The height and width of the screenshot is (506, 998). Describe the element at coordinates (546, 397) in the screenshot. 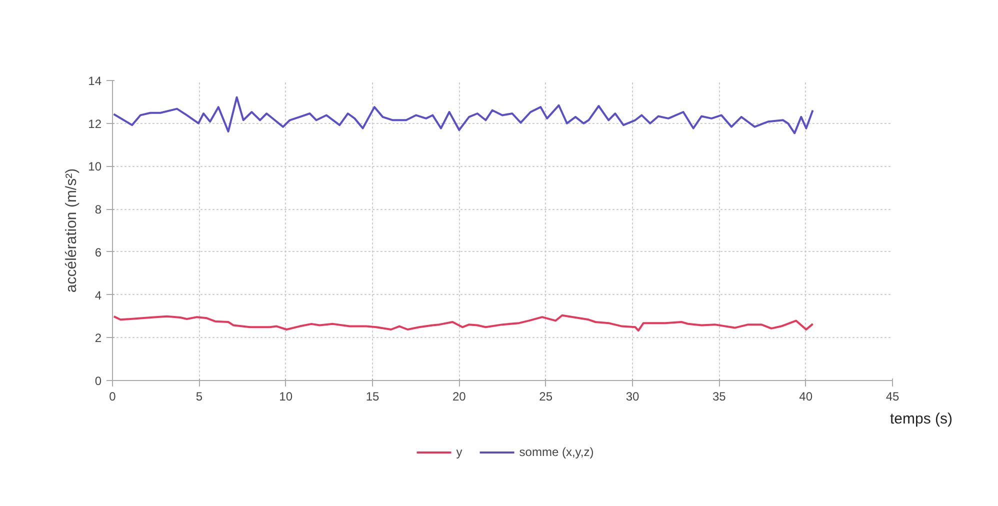

I see `x-tick-label: 25` at that location.